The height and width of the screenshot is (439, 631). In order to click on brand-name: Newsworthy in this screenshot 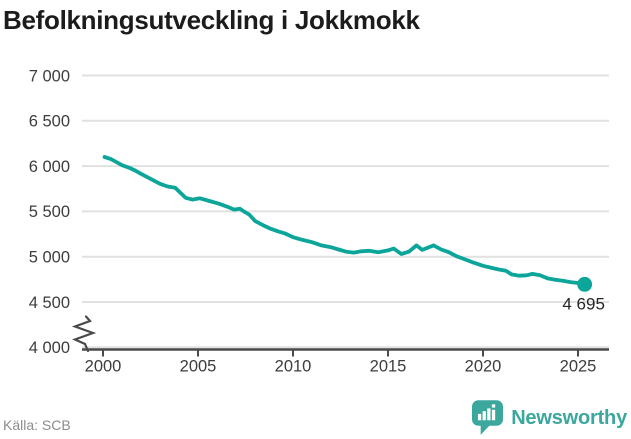, I will do `click(569, 417)`.